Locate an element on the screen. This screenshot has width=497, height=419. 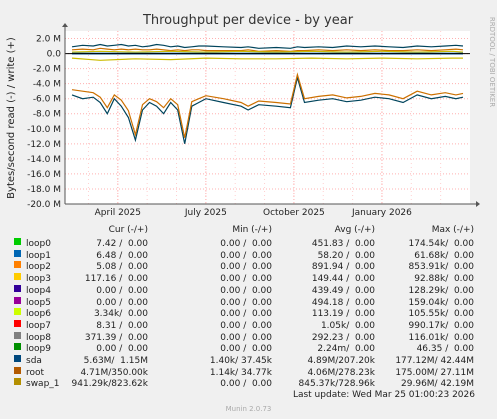
series-line-swap_1-read is located at coordinates (267, 59).